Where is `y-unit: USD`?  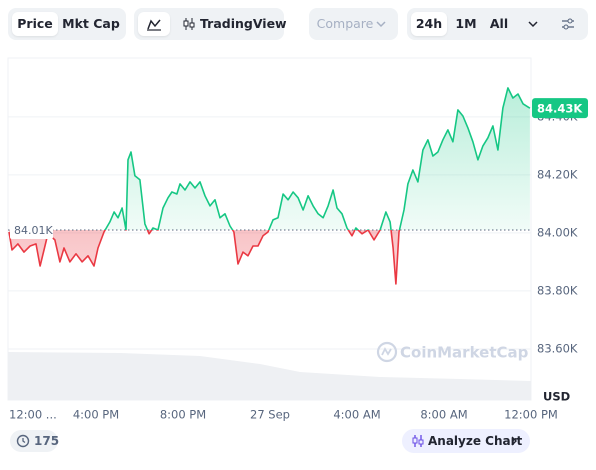
y-unit: USD is located at coordinates (556, 397).